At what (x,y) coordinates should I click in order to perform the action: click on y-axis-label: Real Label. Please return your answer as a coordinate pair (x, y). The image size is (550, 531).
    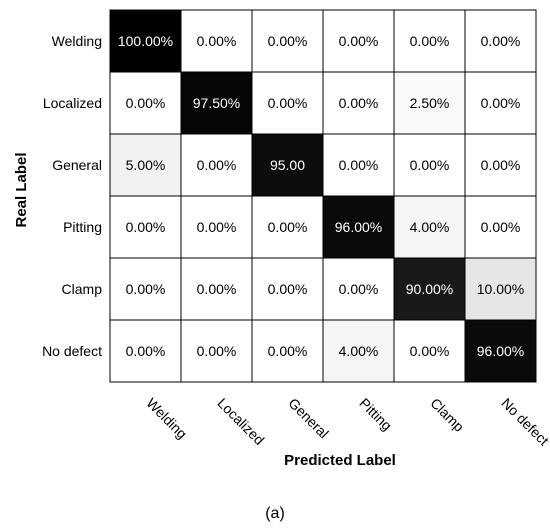
    Looking at the image, I should click on (21, 189).